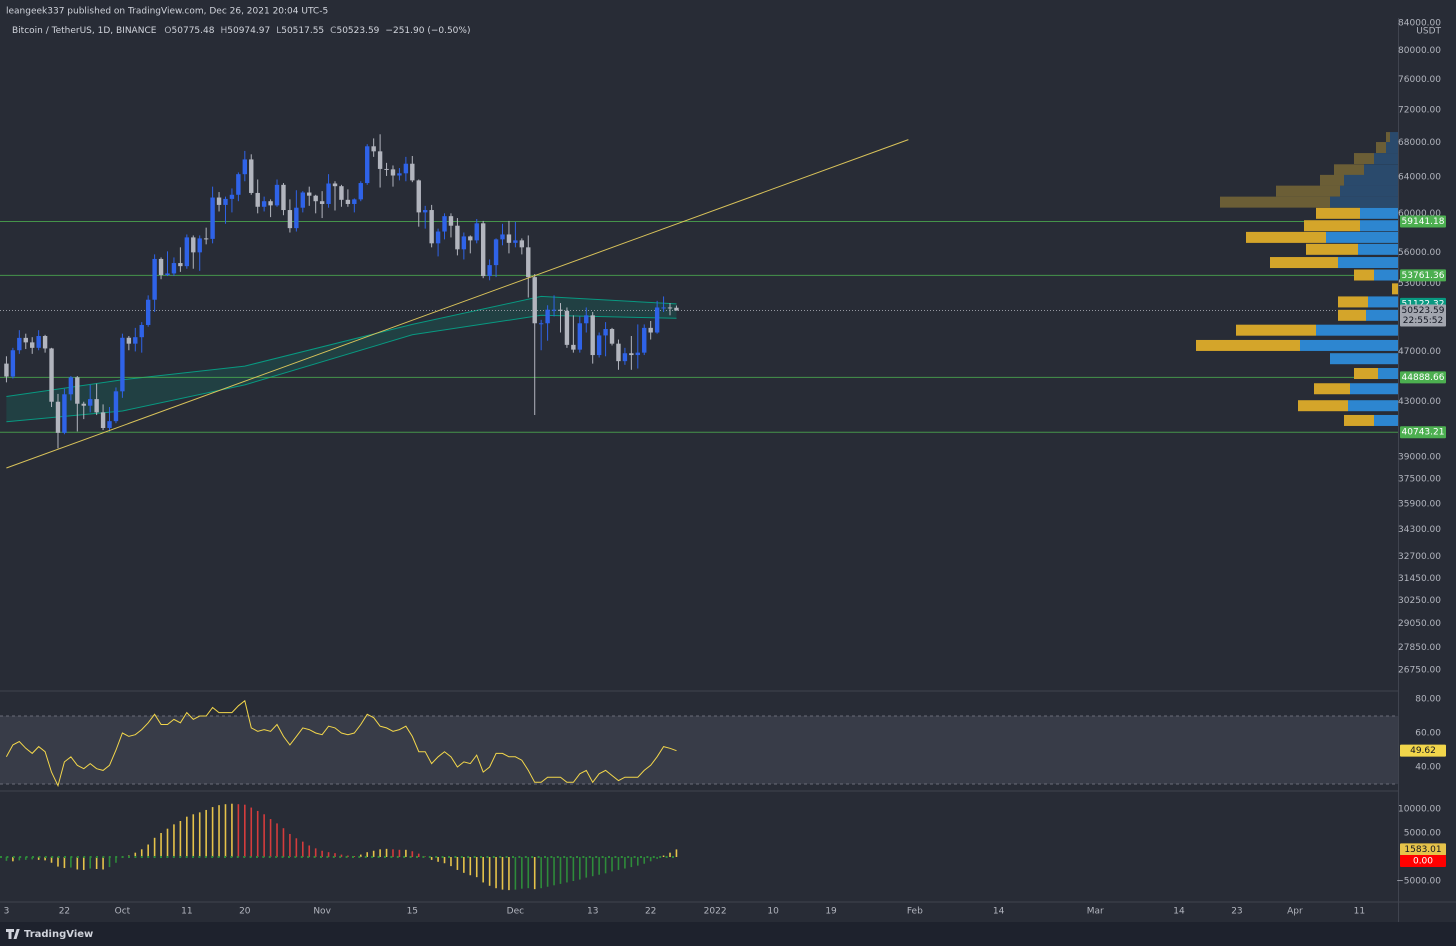 Image resolution: width=1456 pixels, height=946 pixels. I want to click on x-tick-label: 20, so click(245, 912).